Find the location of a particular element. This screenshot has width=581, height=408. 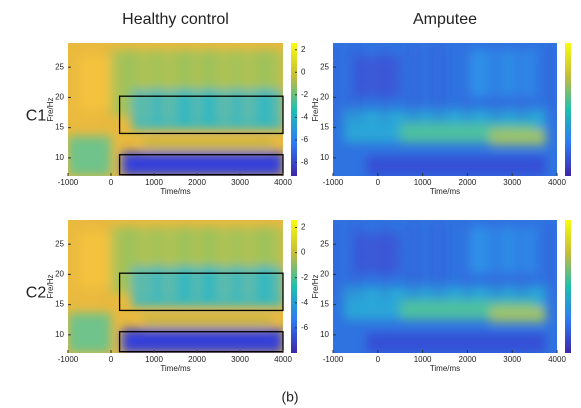

y-tick-label: 15 is located at coordinates (59, 127).